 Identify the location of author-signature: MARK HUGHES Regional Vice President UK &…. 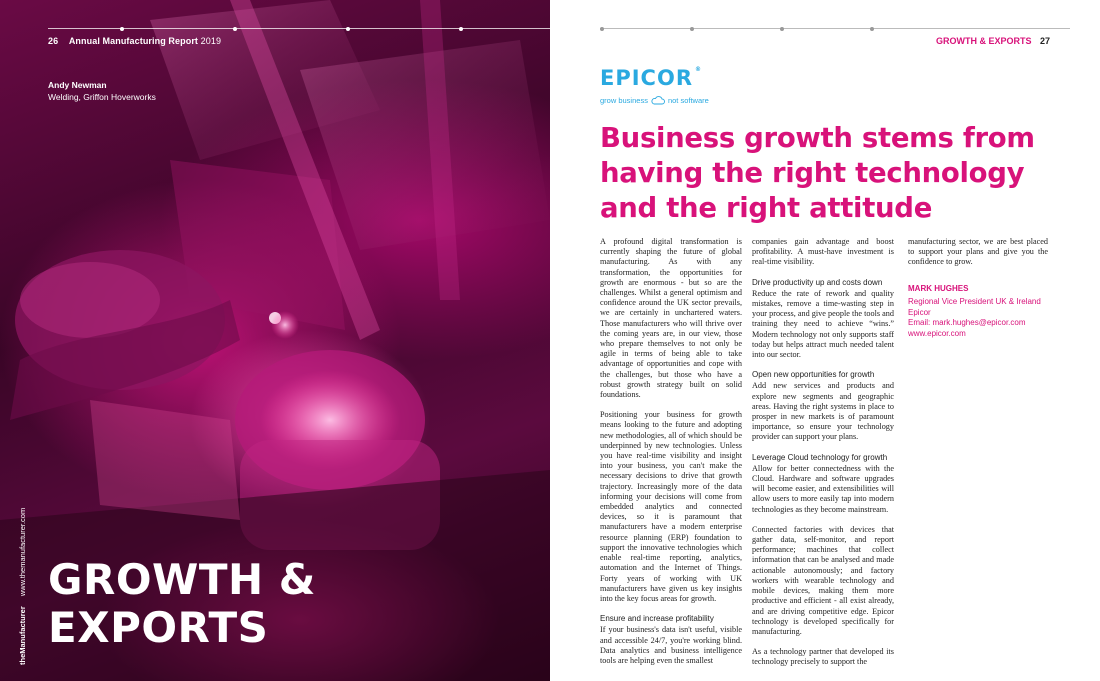
(978, 312).